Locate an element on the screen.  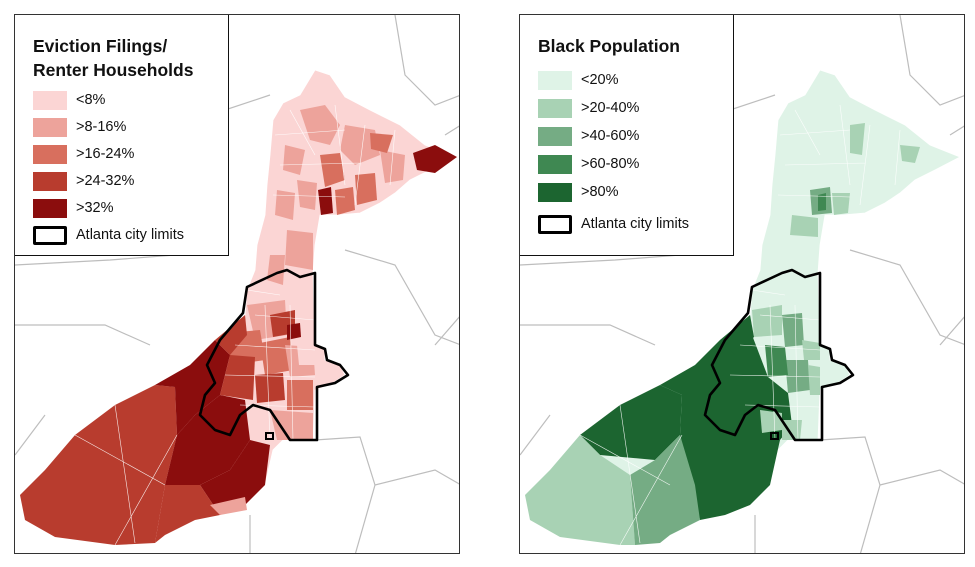
legend-label: >80% is located at coordinates (600, 192).